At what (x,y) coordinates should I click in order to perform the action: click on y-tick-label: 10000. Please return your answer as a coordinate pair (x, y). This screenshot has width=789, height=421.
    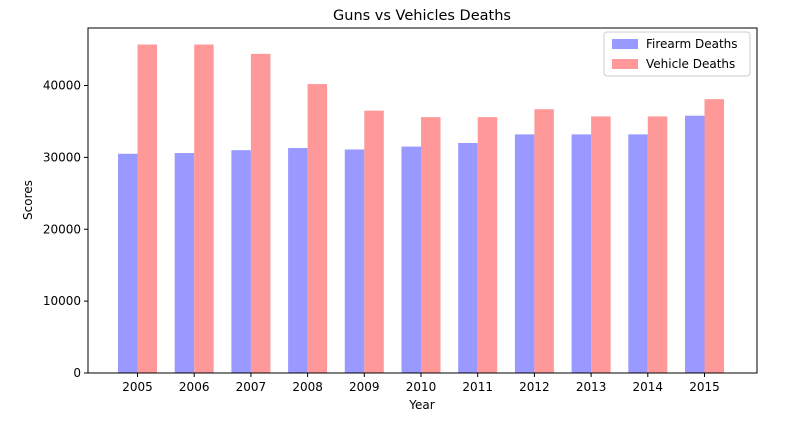
    Looking at the image, I should click on (62, 301).